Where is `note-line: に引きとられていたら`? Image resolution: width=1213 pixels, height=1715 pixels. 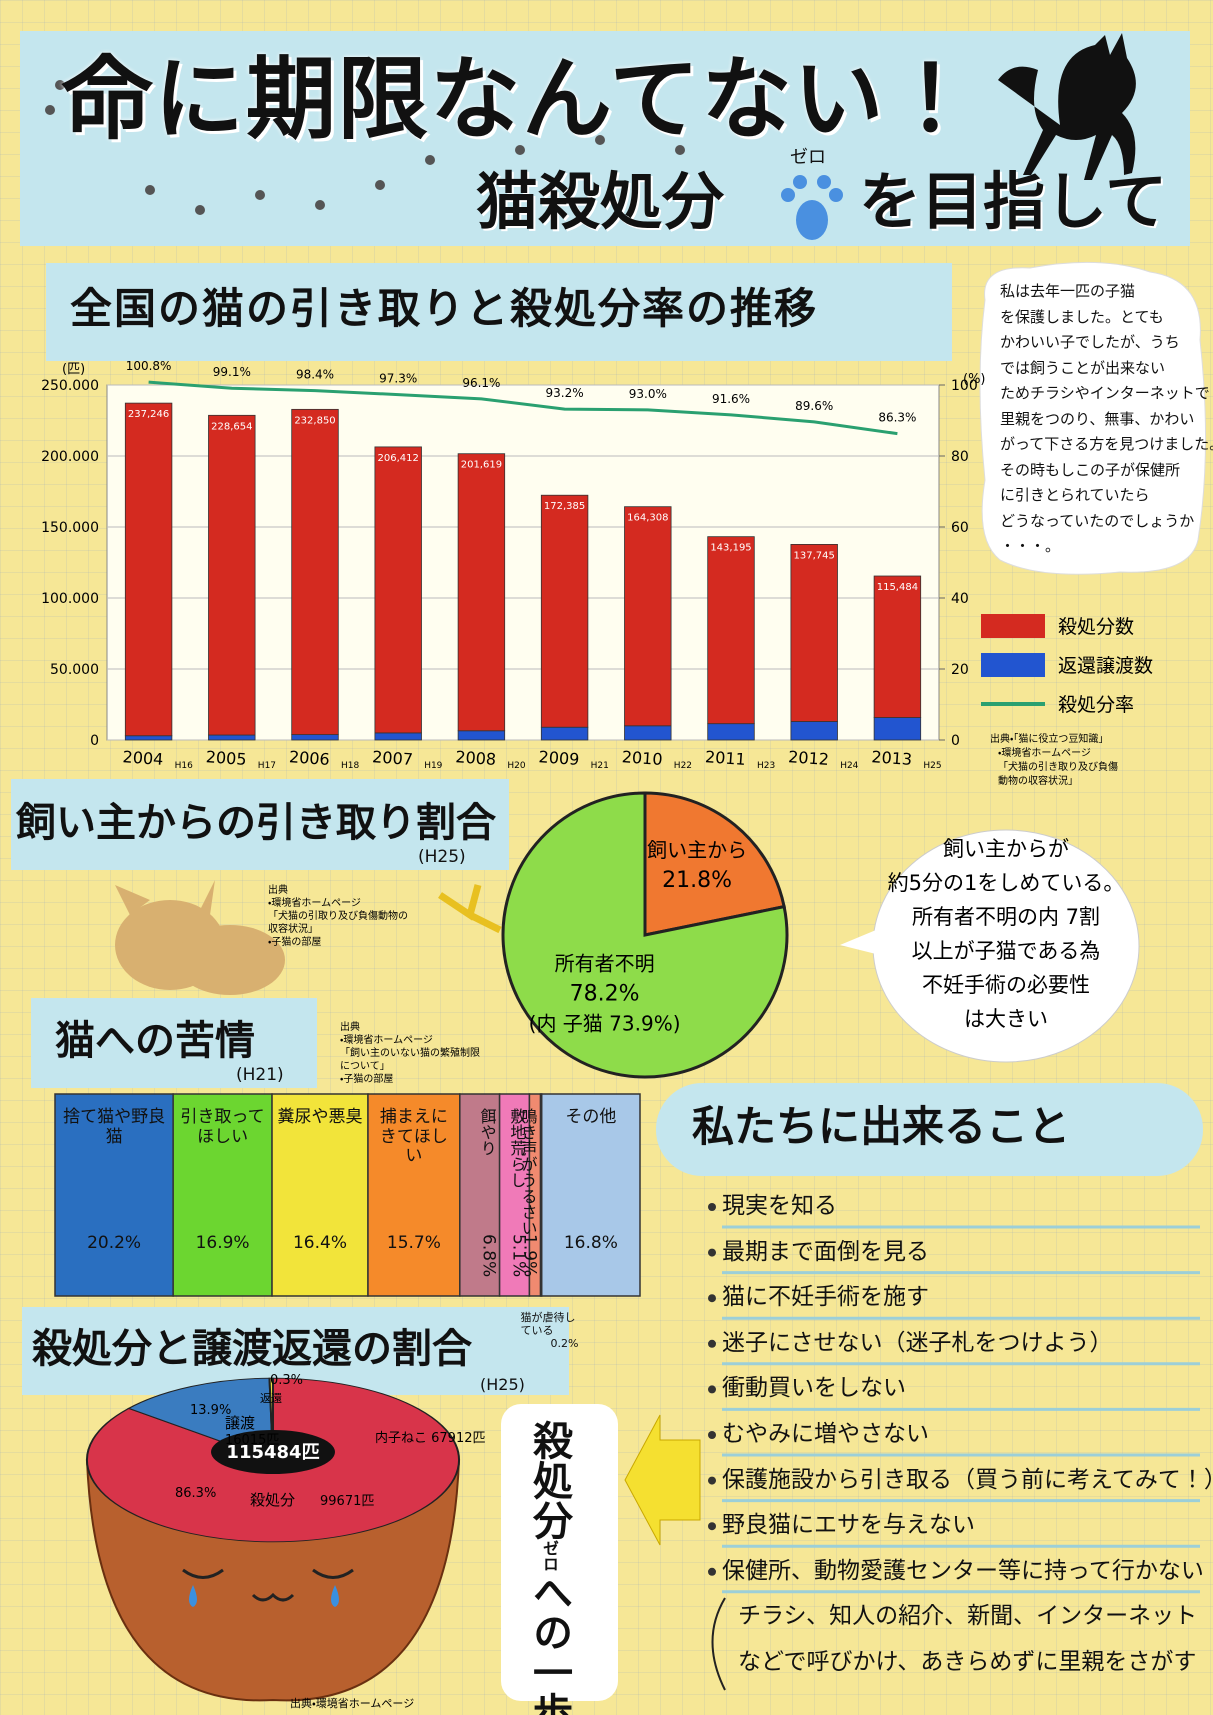 note-line: に引きとられていたら is located at coordinates (1075, 495).